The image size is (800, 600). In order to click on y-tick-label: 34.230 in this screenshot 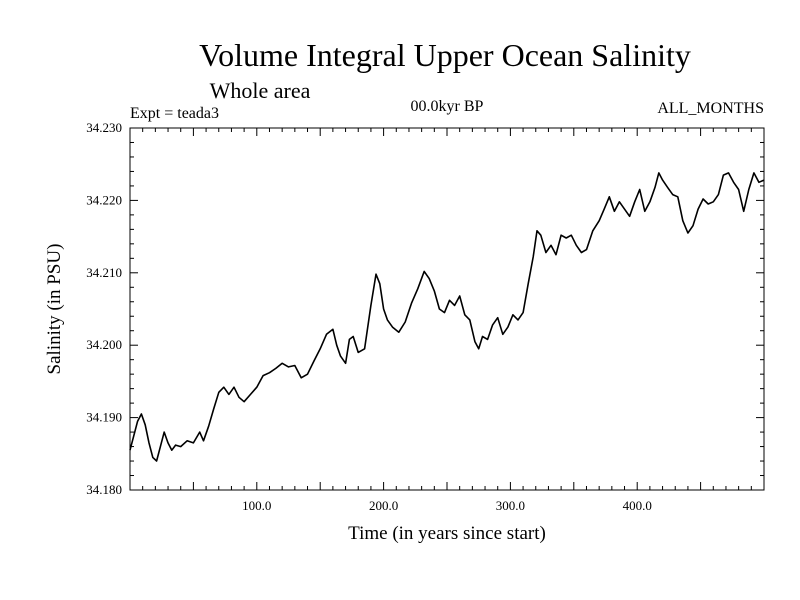, I will do `click(104, 127)`.